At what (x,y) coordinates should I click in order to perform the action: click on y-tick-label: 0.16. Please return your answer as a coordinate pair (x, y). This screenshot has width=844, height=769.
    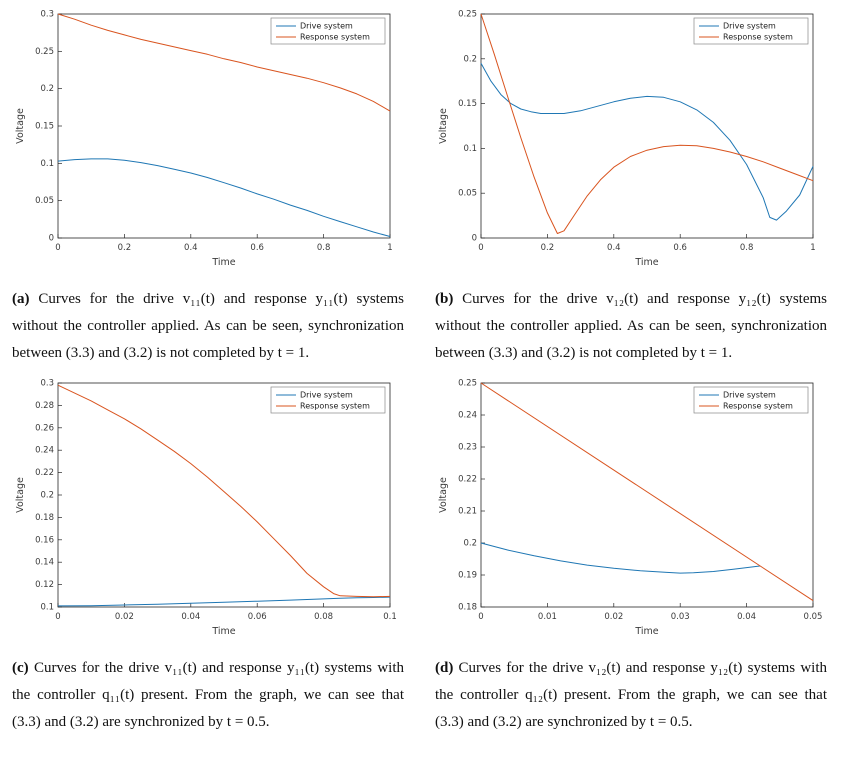
    Looking at the image, I should click on (44, 540).